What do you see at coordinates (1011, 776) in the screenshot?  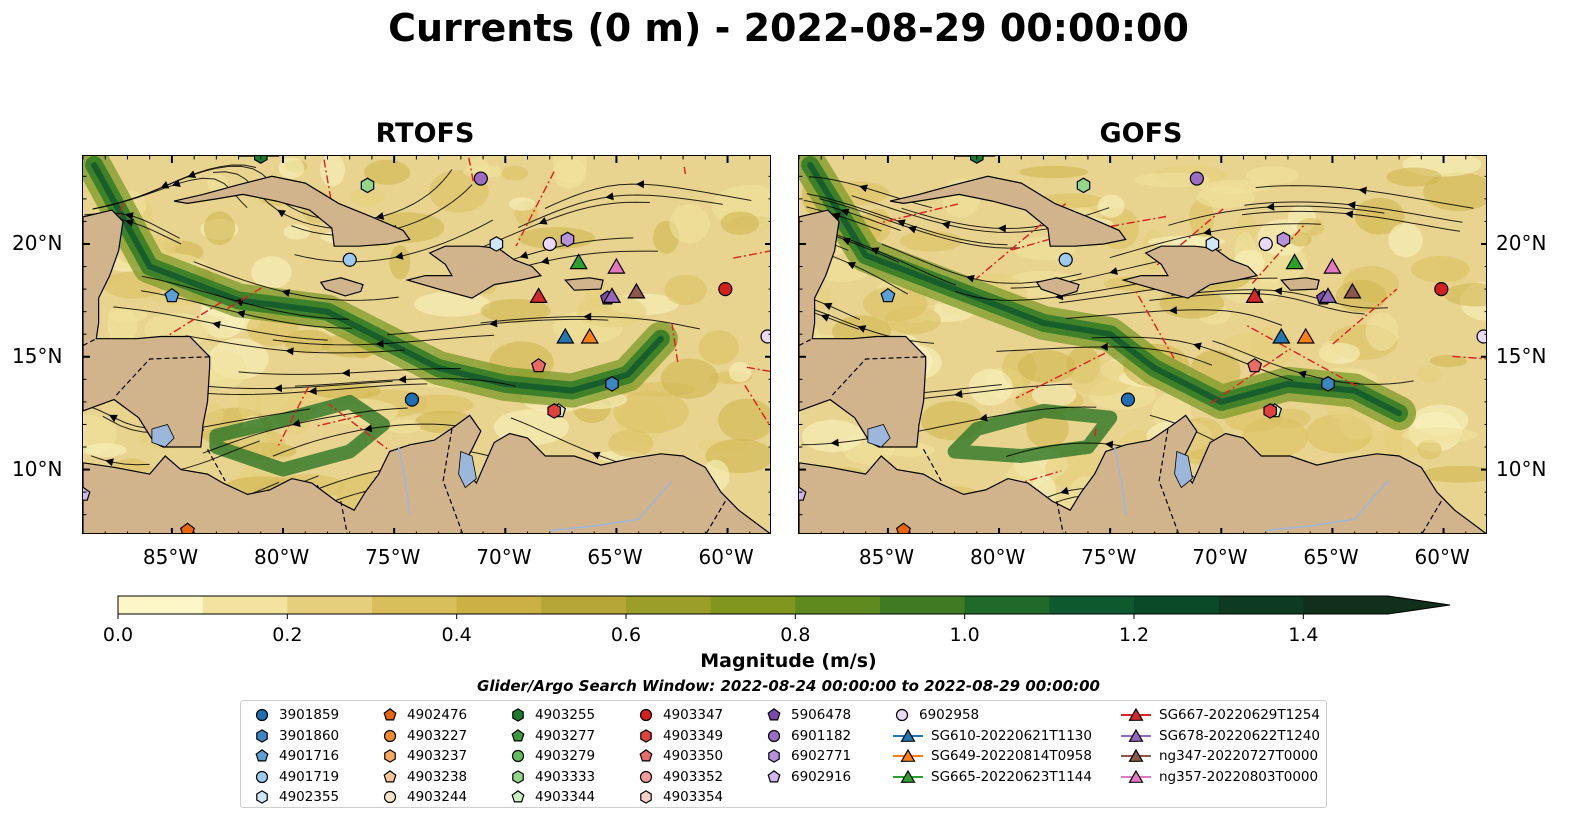 I see `legend-label: SG665-20220623T1144` at bounding box center [1011, 776].